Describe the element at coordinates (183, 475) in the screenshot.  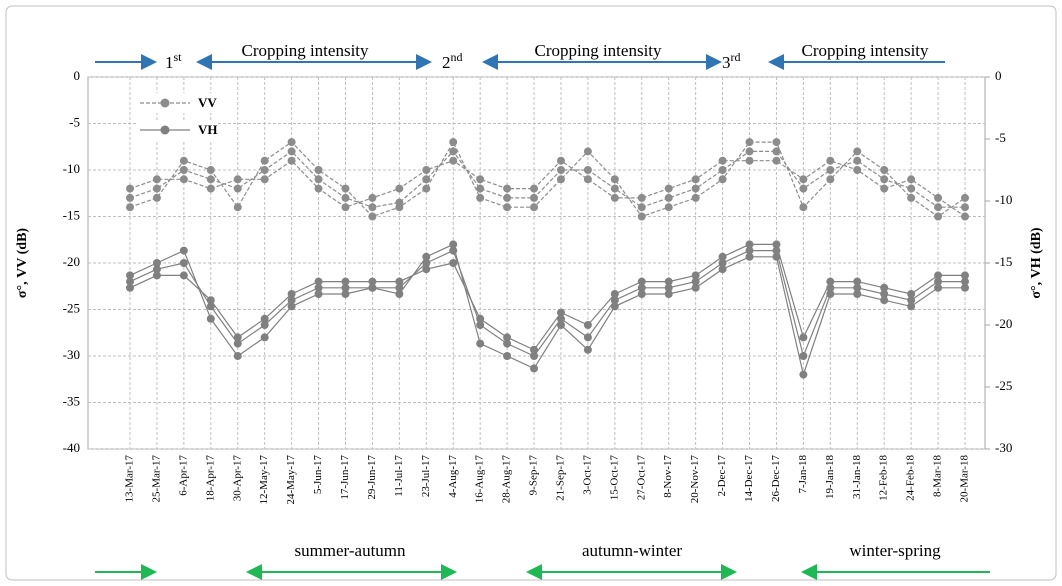
I see `x-tick-label: 6-Apr-17` at that location.